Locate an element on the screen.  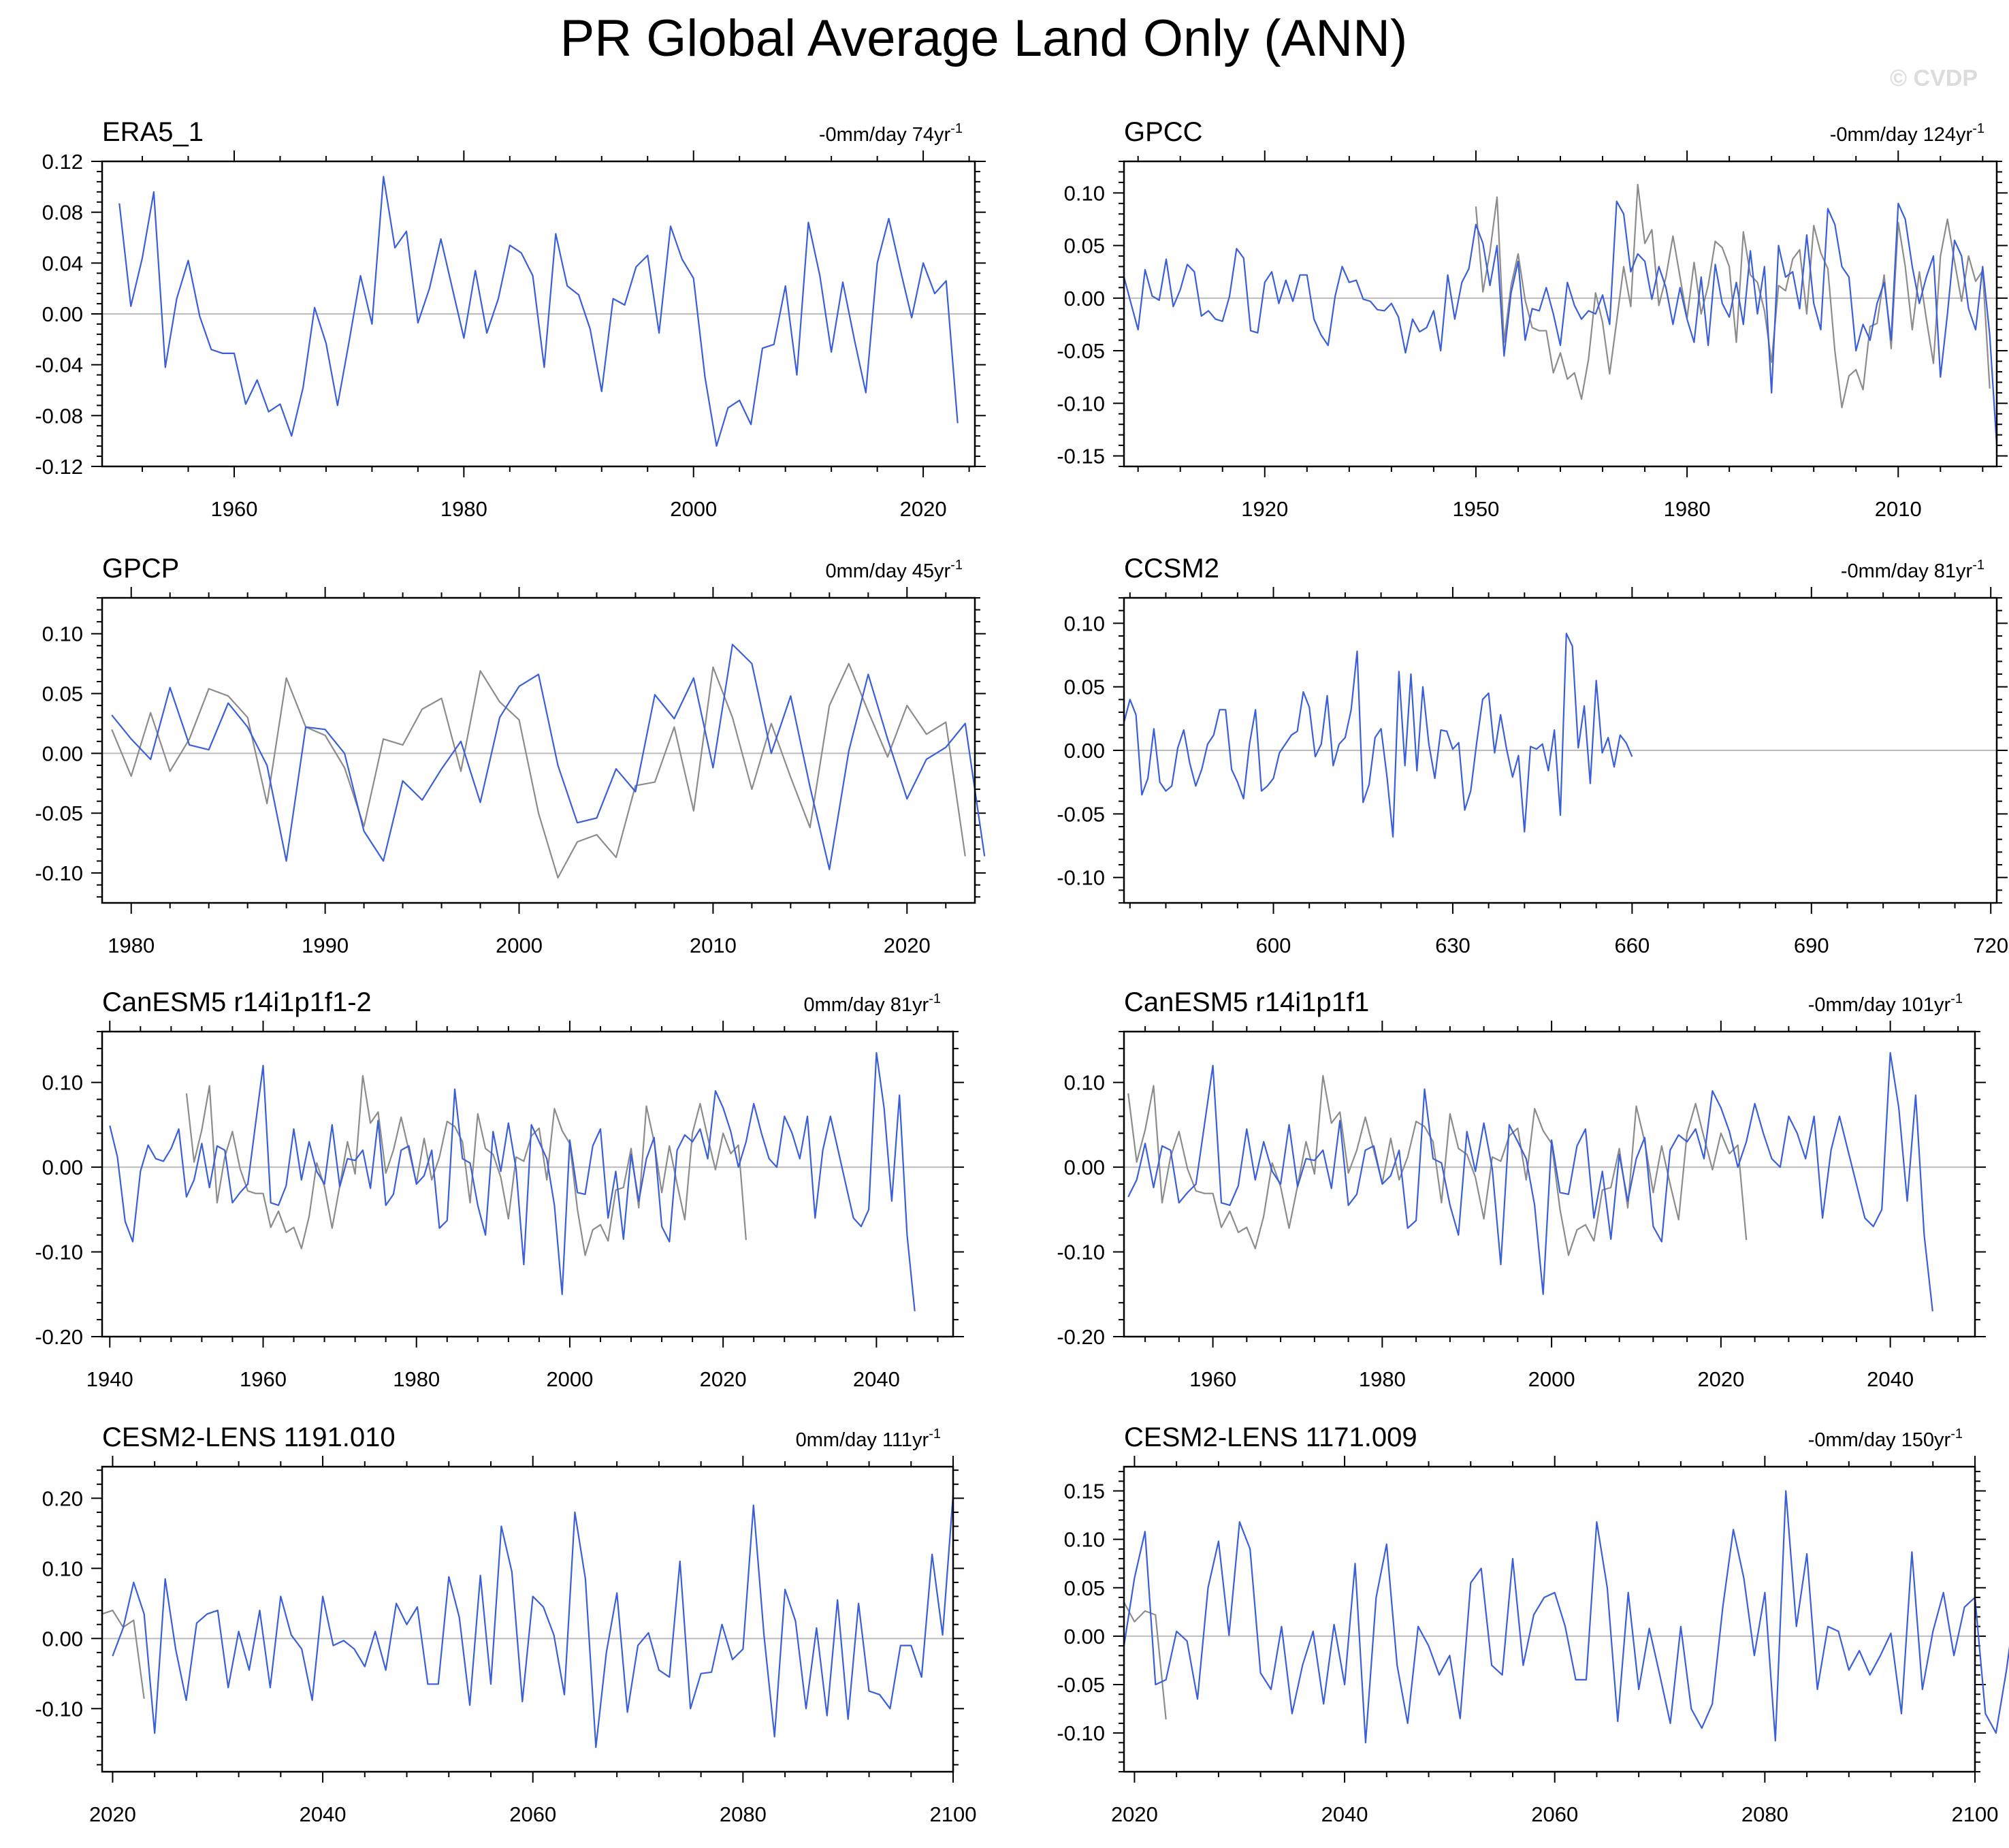
x-tick-label: 630 is located at coordinates (1452, 945).